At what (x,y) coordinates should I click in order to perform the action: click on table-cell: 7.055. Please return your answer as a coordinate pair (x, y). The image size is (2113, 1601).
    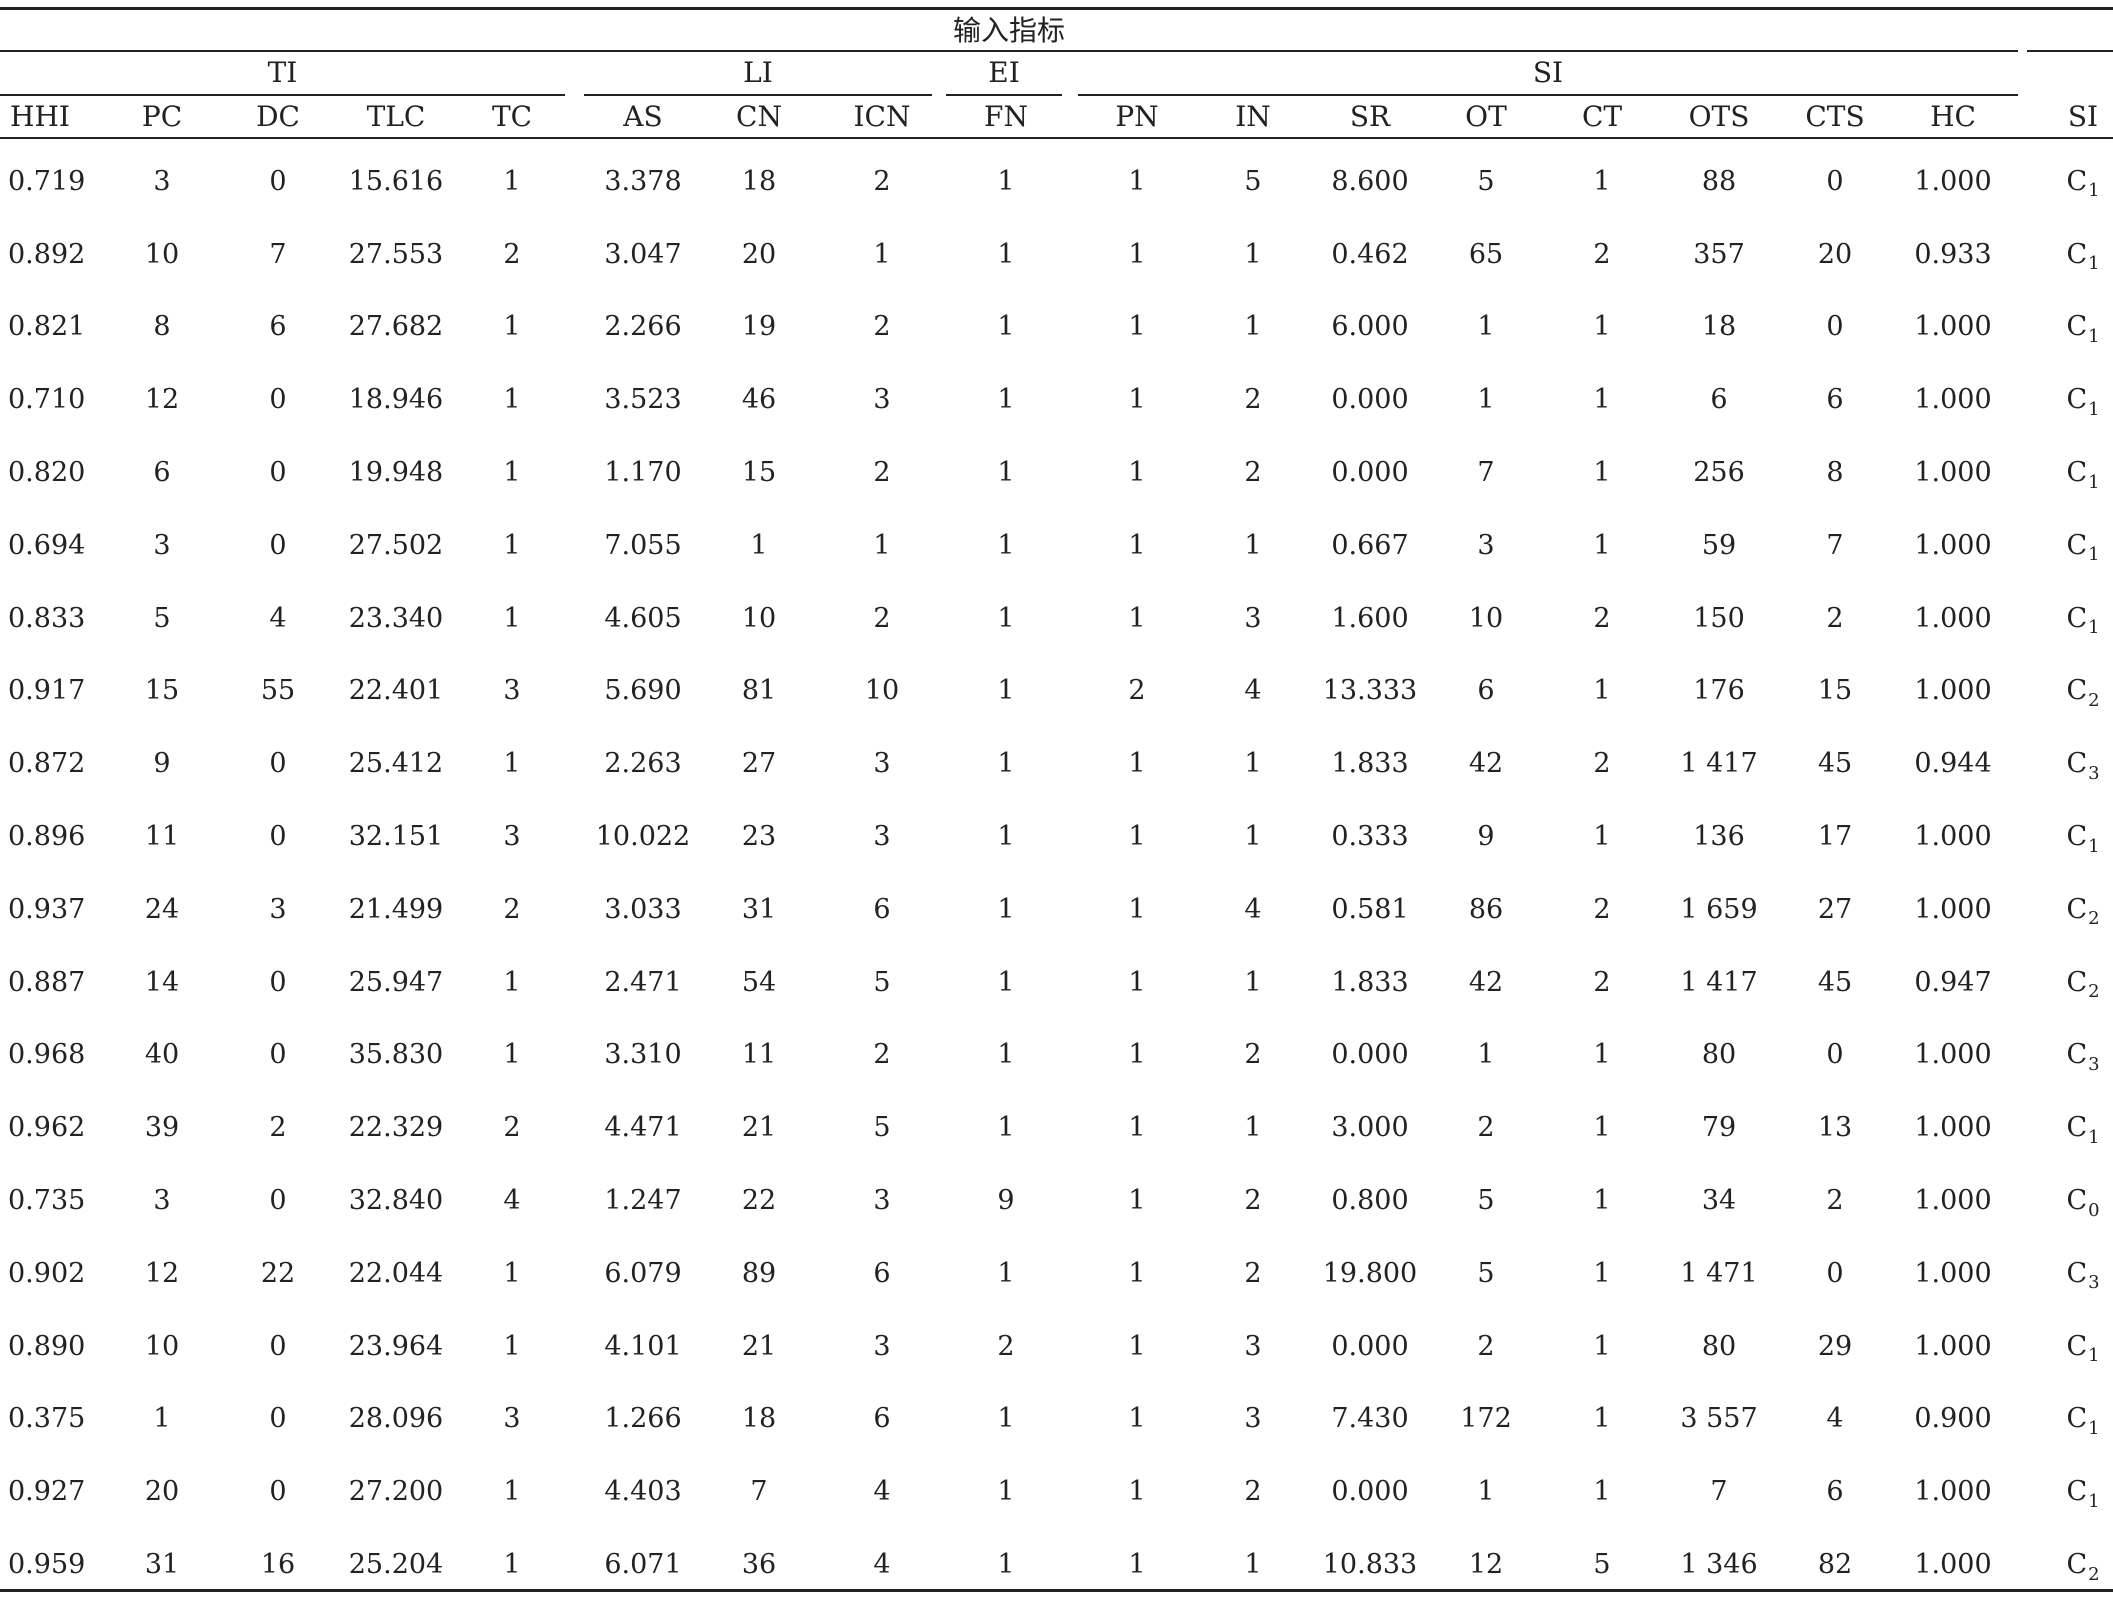
    Looking at the image, I should click on (643, 545).